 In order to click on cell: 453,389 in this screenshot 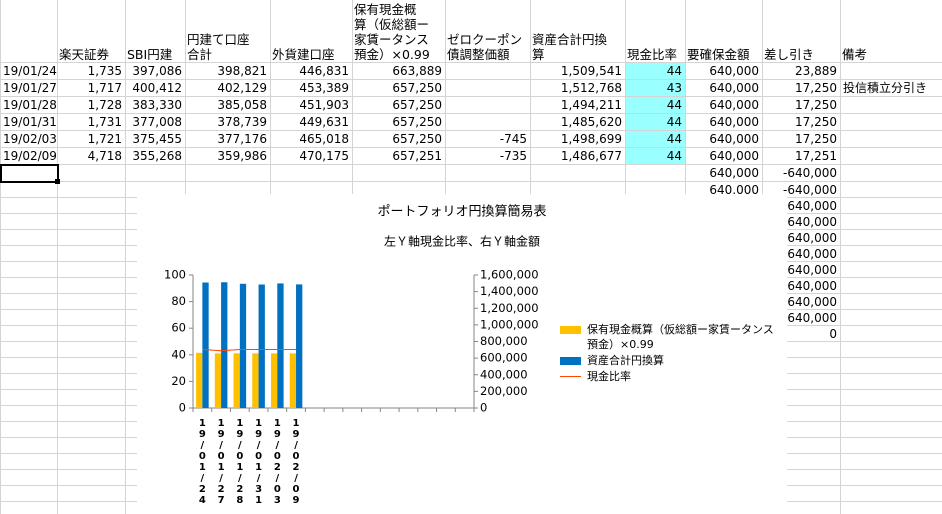, I will do `click(324, 88)`.